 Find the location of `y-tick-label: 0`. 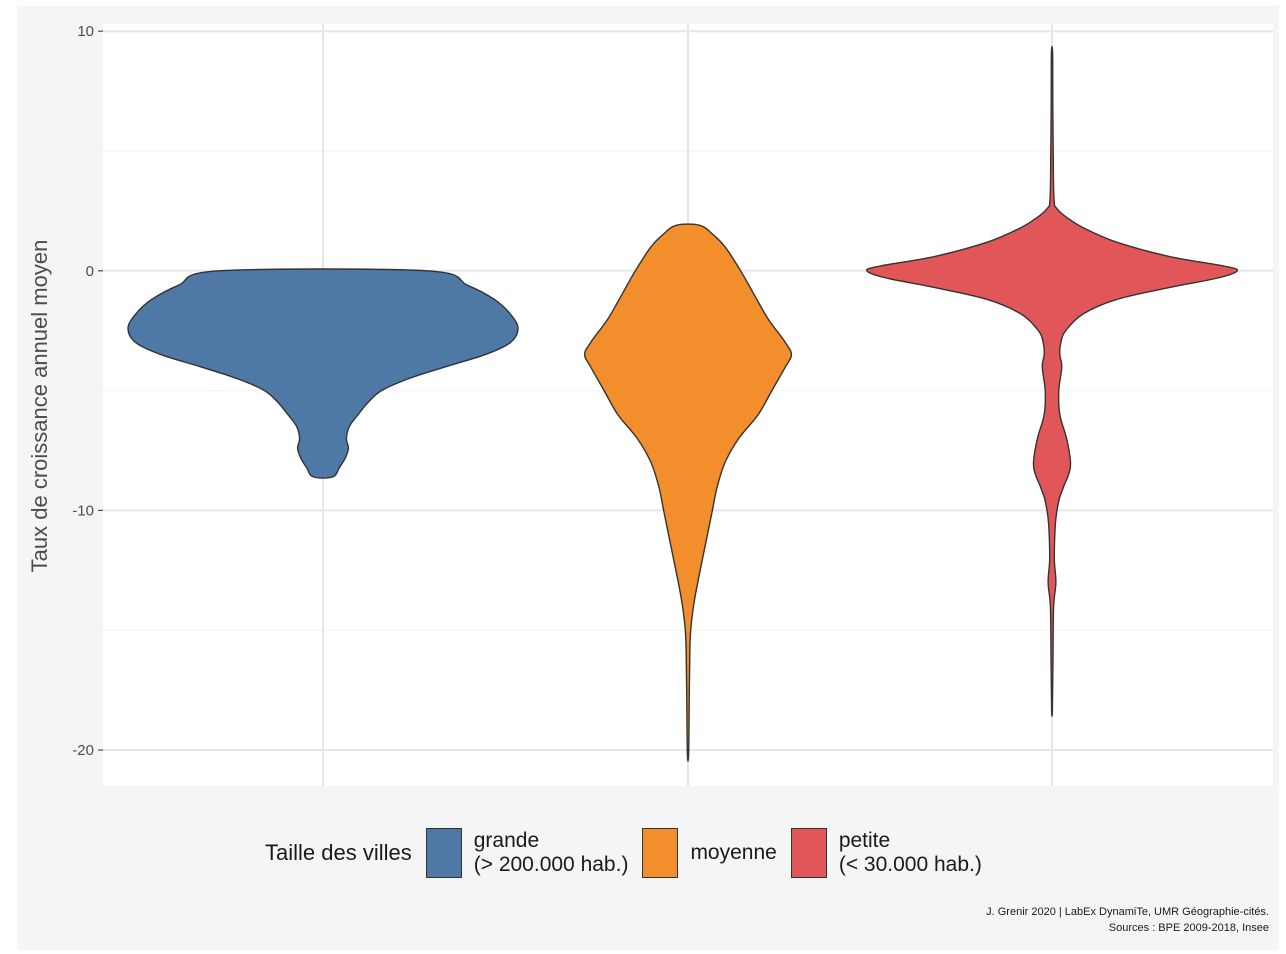

y-tick-label: 0 is located at coordinates (90, 271).